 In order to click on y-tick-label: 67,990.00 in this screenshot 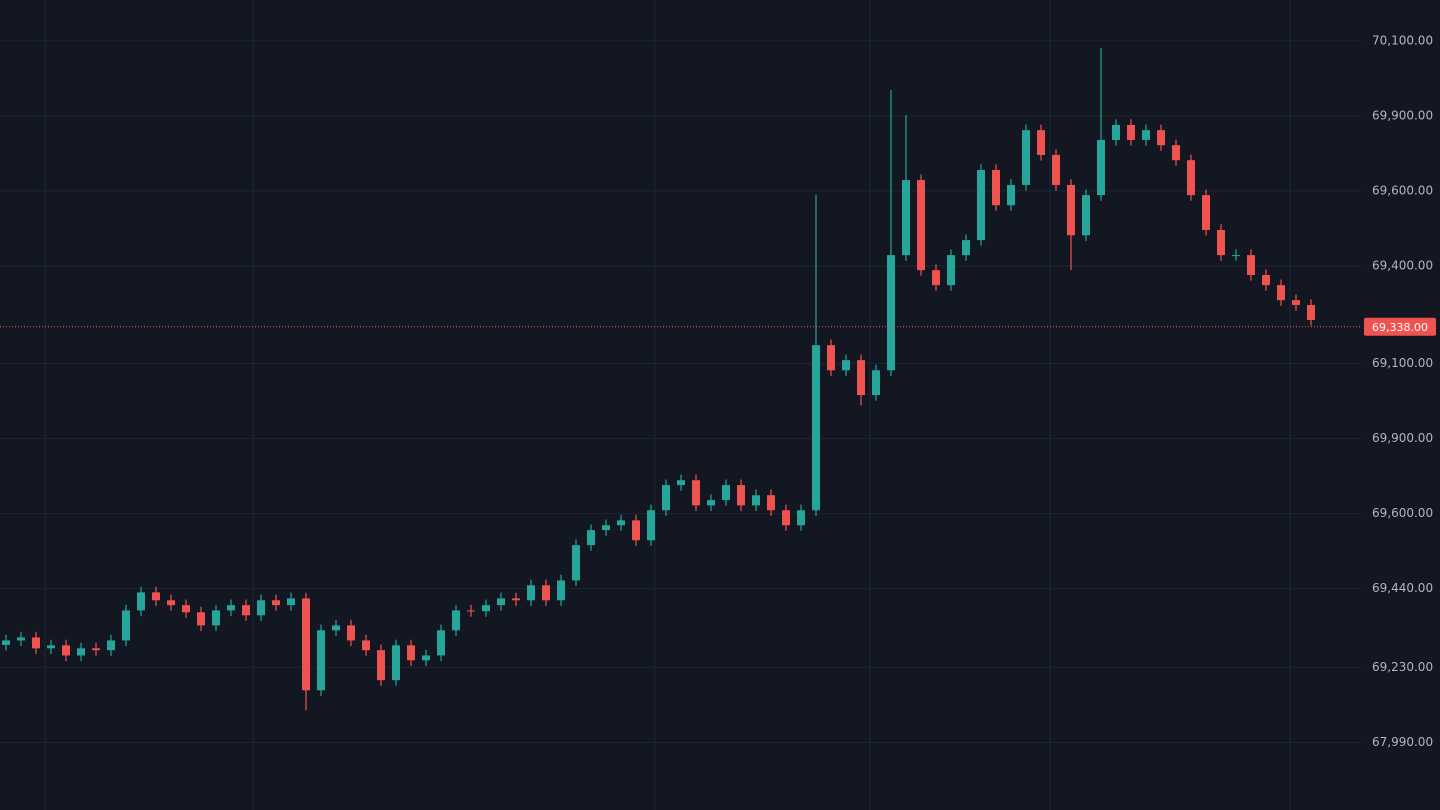, I will do `click(1402, 742)`.